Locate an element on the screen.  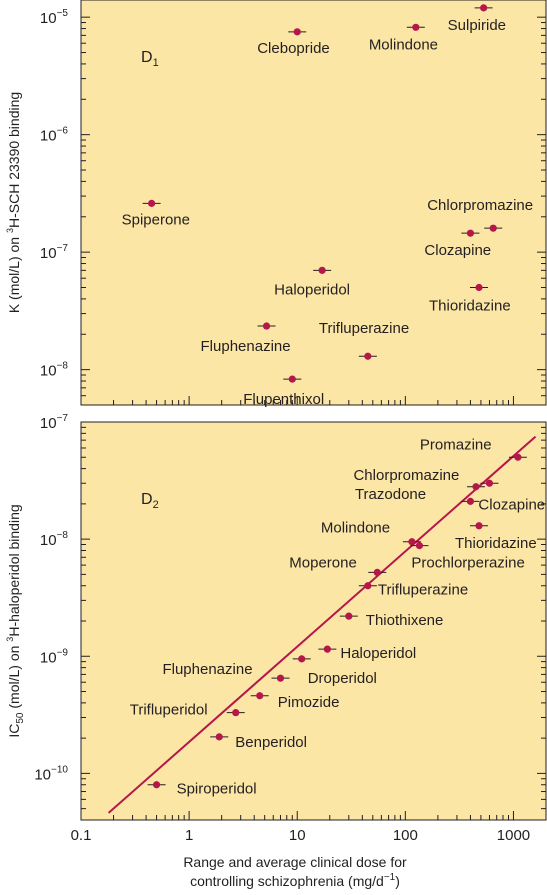
point-label: Benperidol is located at coordinates (271, 742).